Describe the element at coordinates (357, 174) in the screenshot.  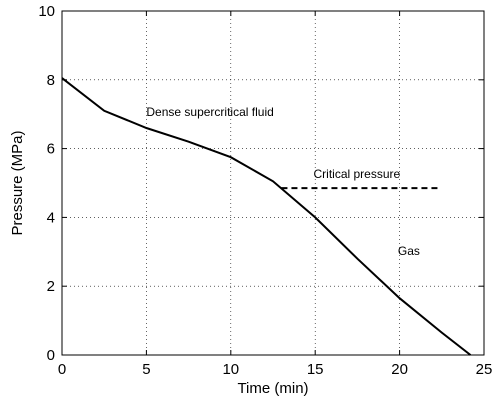
I see `annotation-label: Critical pressure` at that location.